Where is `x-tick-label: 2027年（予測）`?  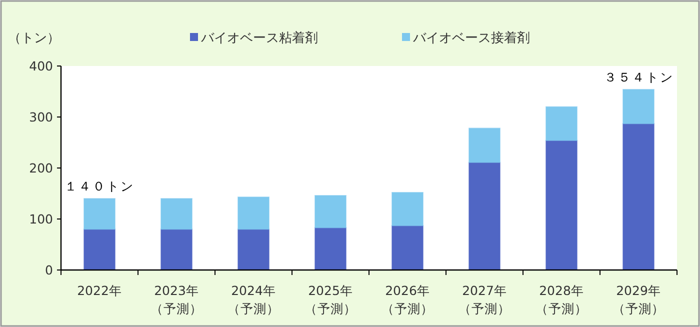 x-tick-label: 2027年（予測） is located at coordinates (484, 299).